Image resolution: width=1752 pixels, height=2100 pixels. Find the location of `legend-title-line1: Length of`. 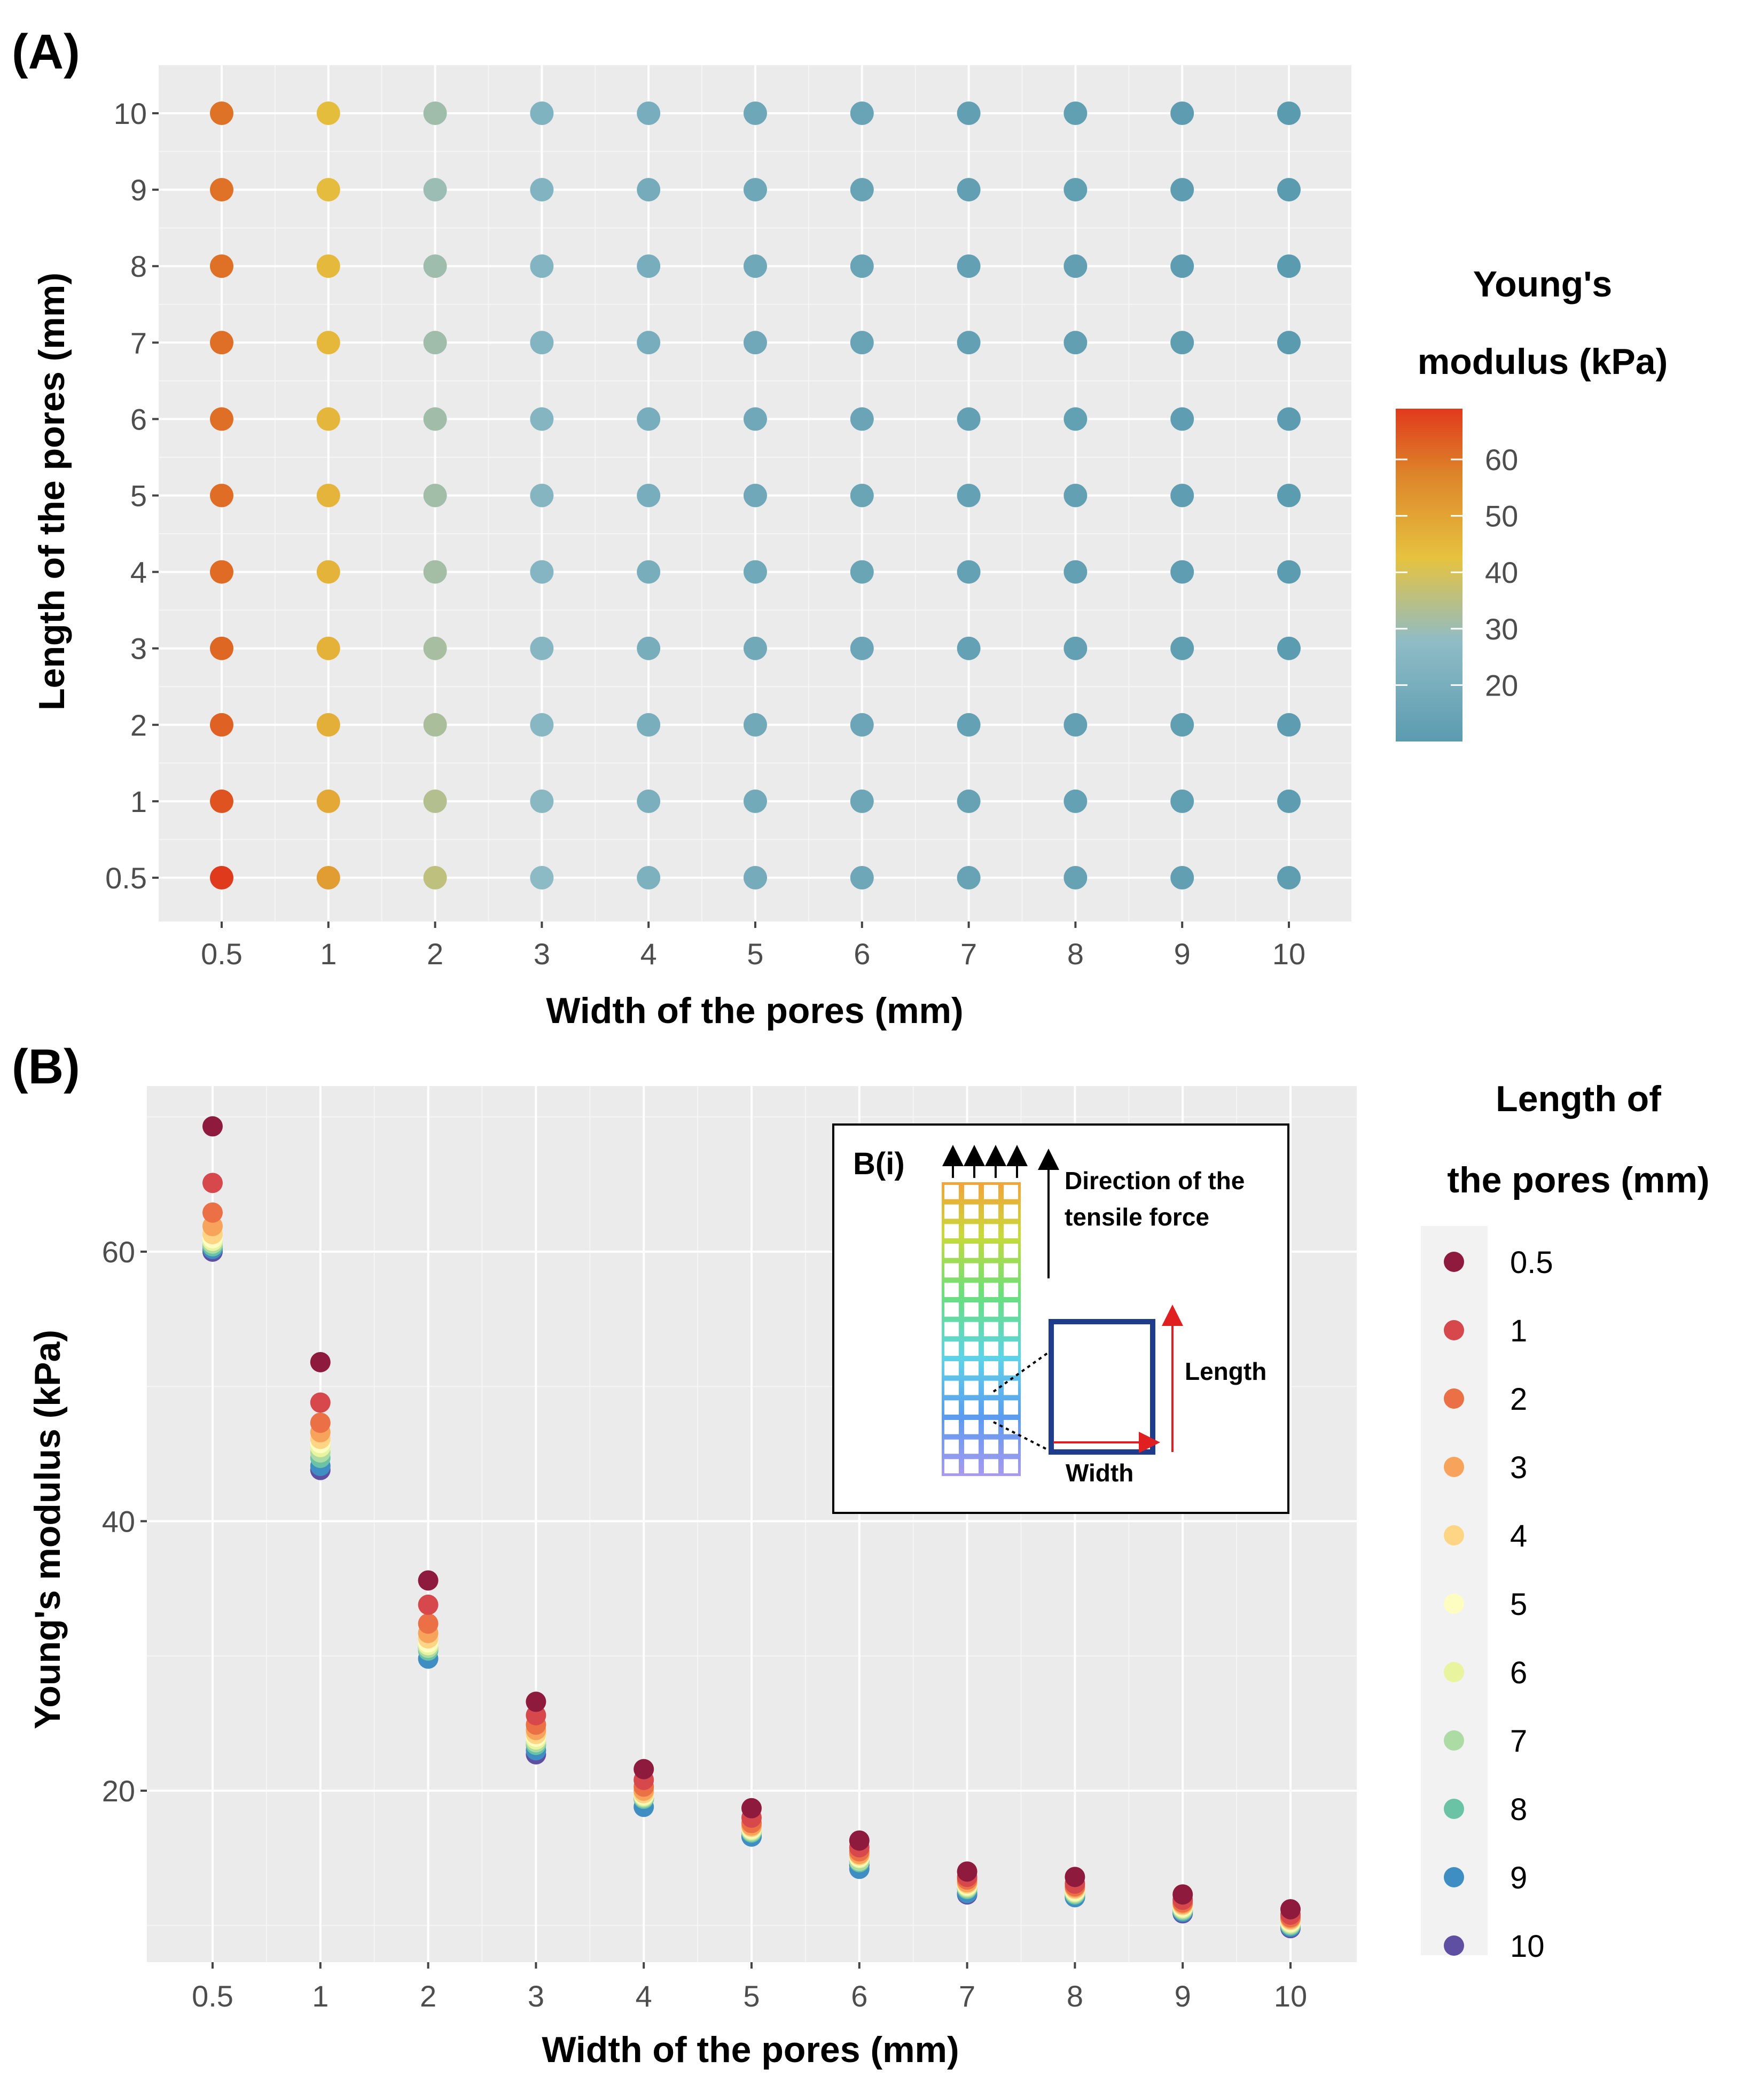

legend-title-line1: Length of is located at coordinates (1579, 1099).